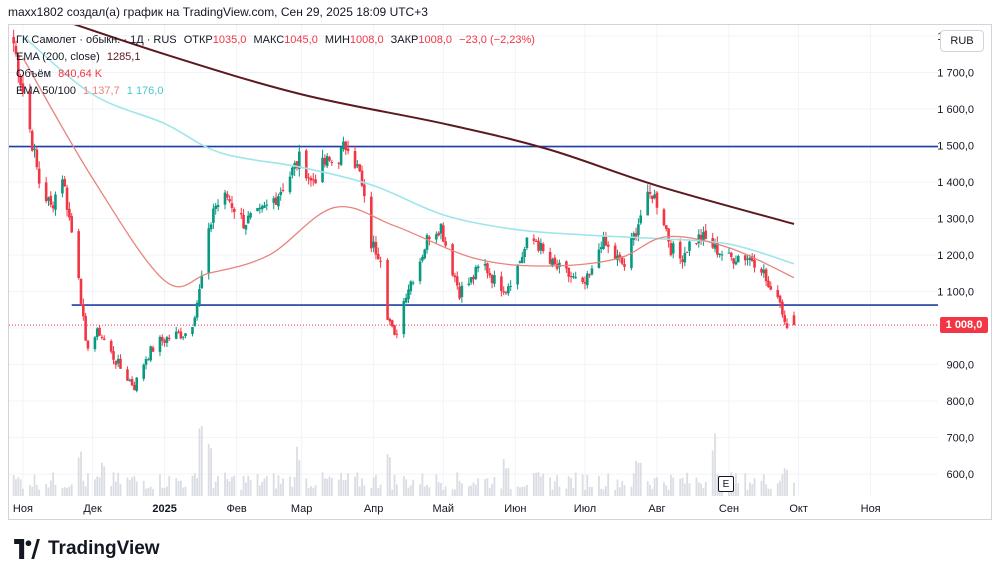 Image resolution: width=1000 pixels, height=578 pixels. I want to click on ema200-value: 1285,1, so click(123, 57).